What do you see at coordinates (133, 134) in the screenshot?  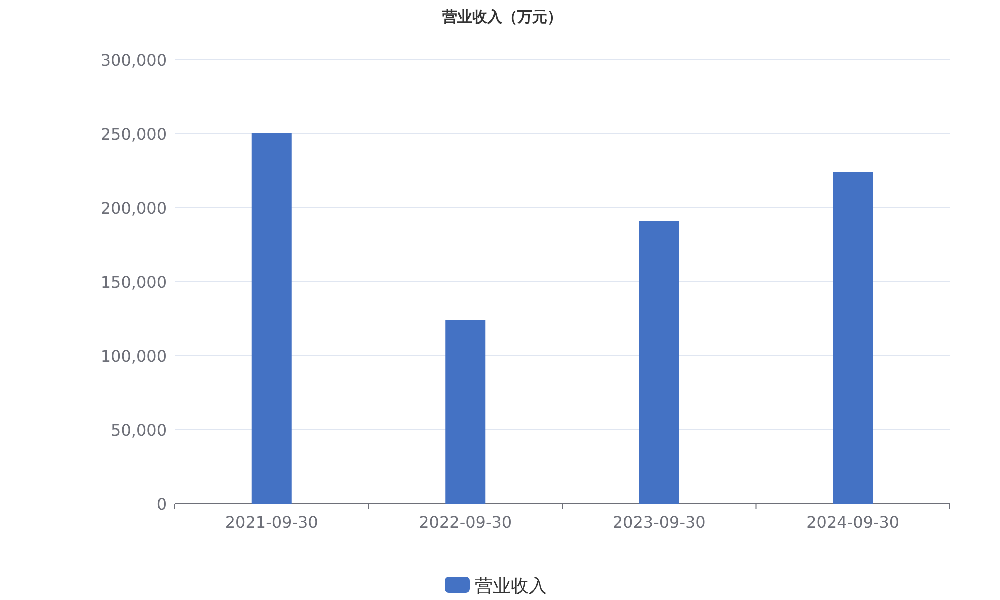 I see `y-tick-label: 250,000` at bounding box center [133, 134].